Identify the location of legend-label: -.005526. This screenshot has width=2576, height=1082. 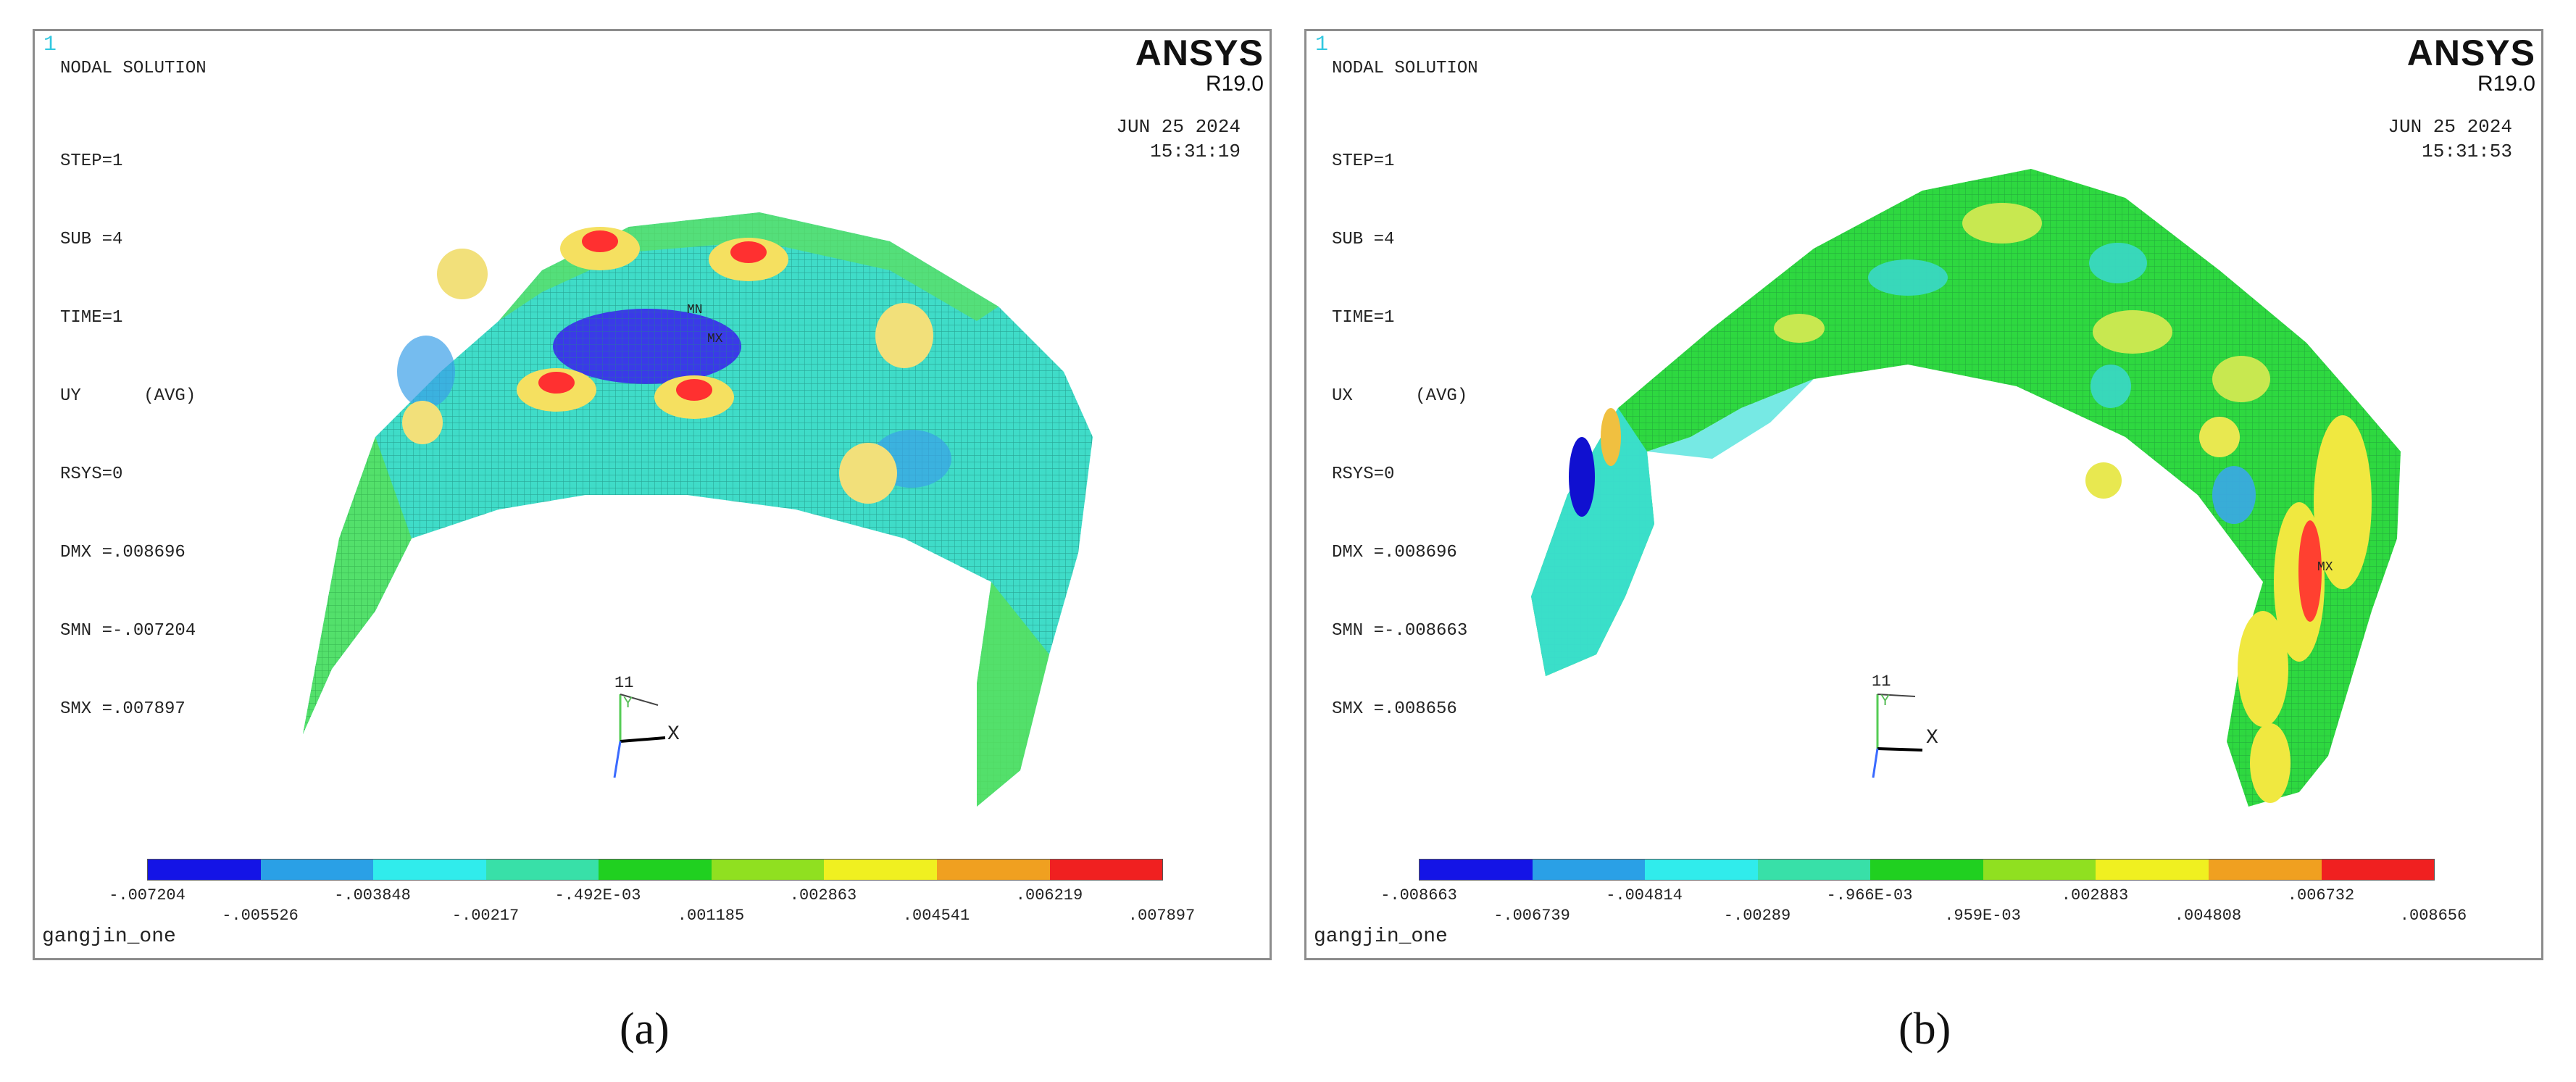
(260, 916).